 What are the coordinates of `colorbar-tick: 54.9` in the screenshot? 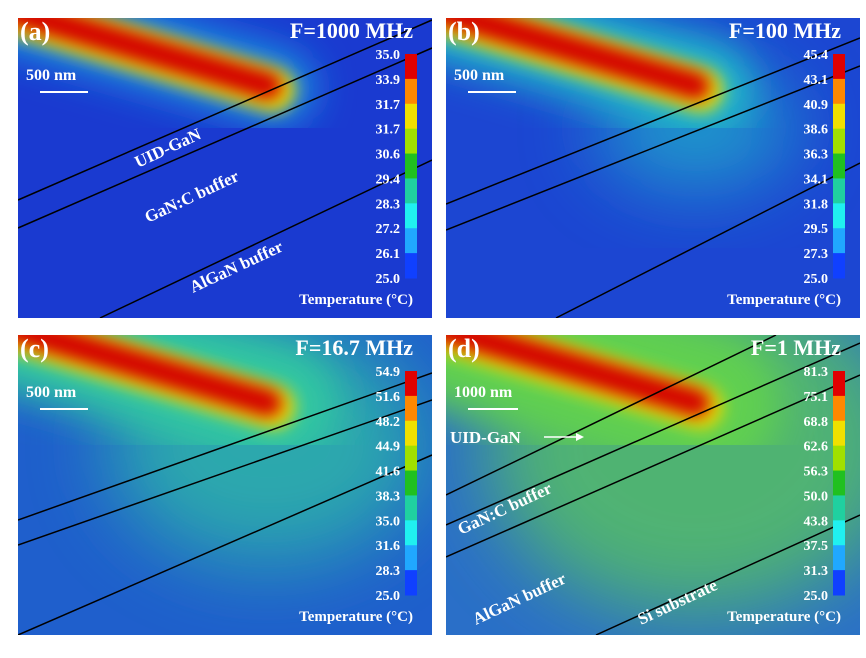 It's located at (388, 372).